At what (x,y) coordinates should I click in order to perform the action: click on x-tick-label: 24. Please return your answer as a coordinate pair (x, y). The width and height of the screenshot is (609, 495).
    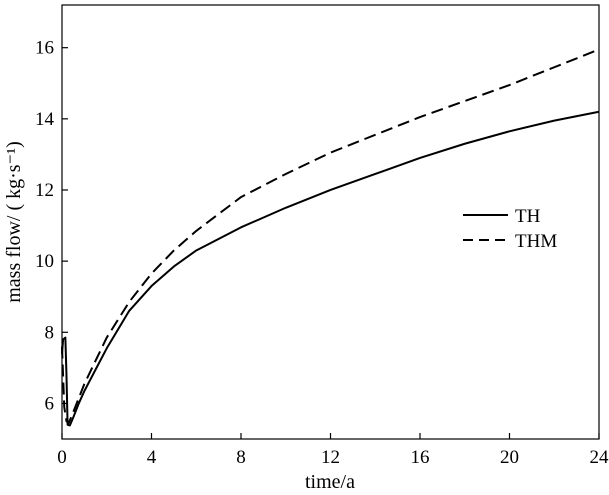
    Looking at the image, I should click on (599, 457).